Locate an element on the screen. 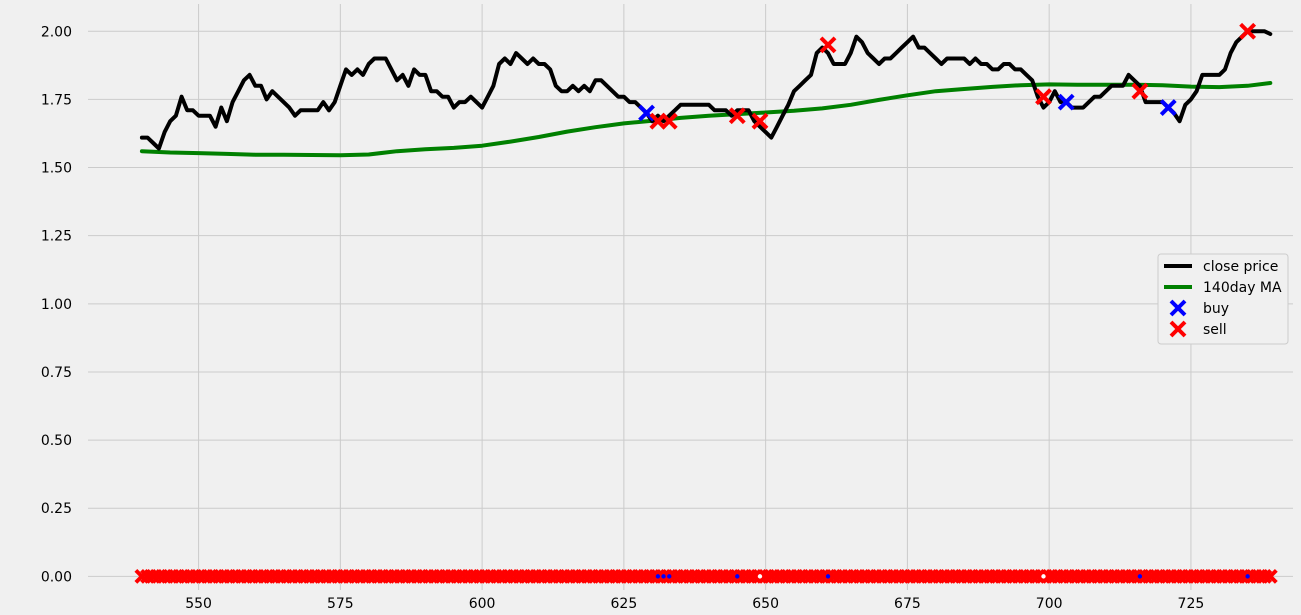 The height and width of the screenshot is (615, 1301). y-tick-label: 2.00 is located at coordinates (56, 32).